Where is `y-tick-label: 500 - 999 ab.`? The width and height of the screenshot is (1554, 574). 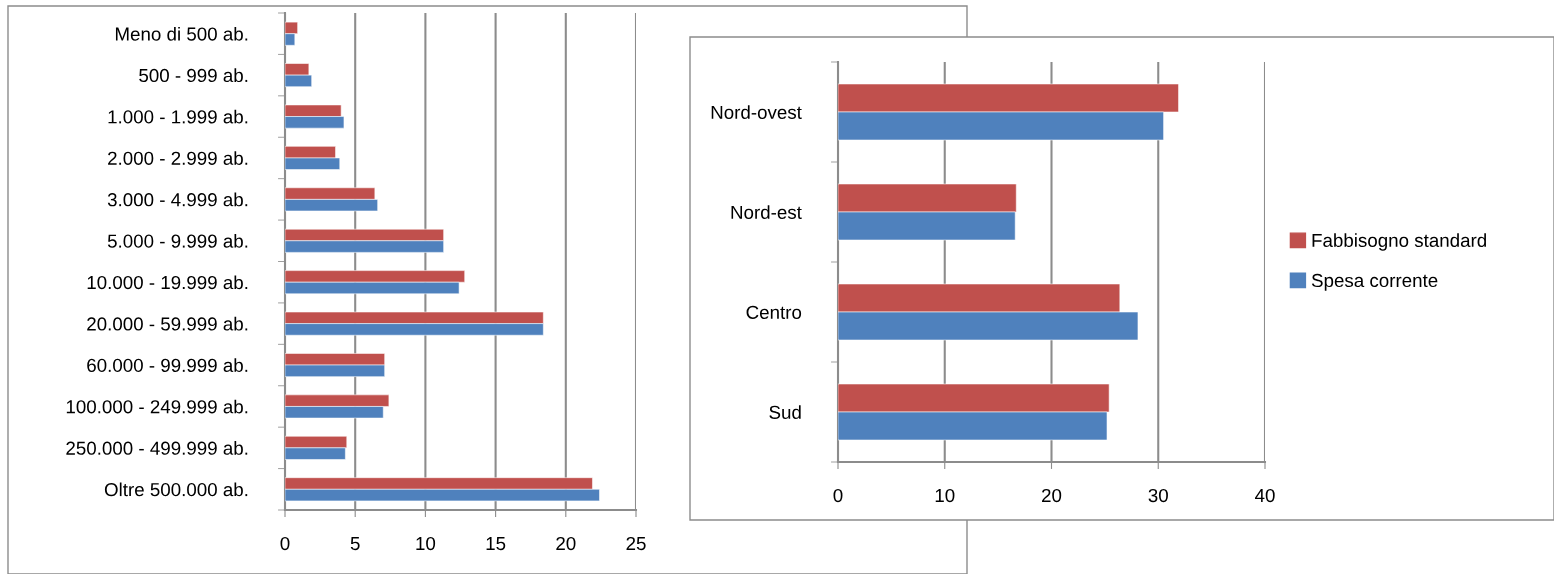 y-tick-label: 500 - 999 ab. is located at coordinates (193, 75).